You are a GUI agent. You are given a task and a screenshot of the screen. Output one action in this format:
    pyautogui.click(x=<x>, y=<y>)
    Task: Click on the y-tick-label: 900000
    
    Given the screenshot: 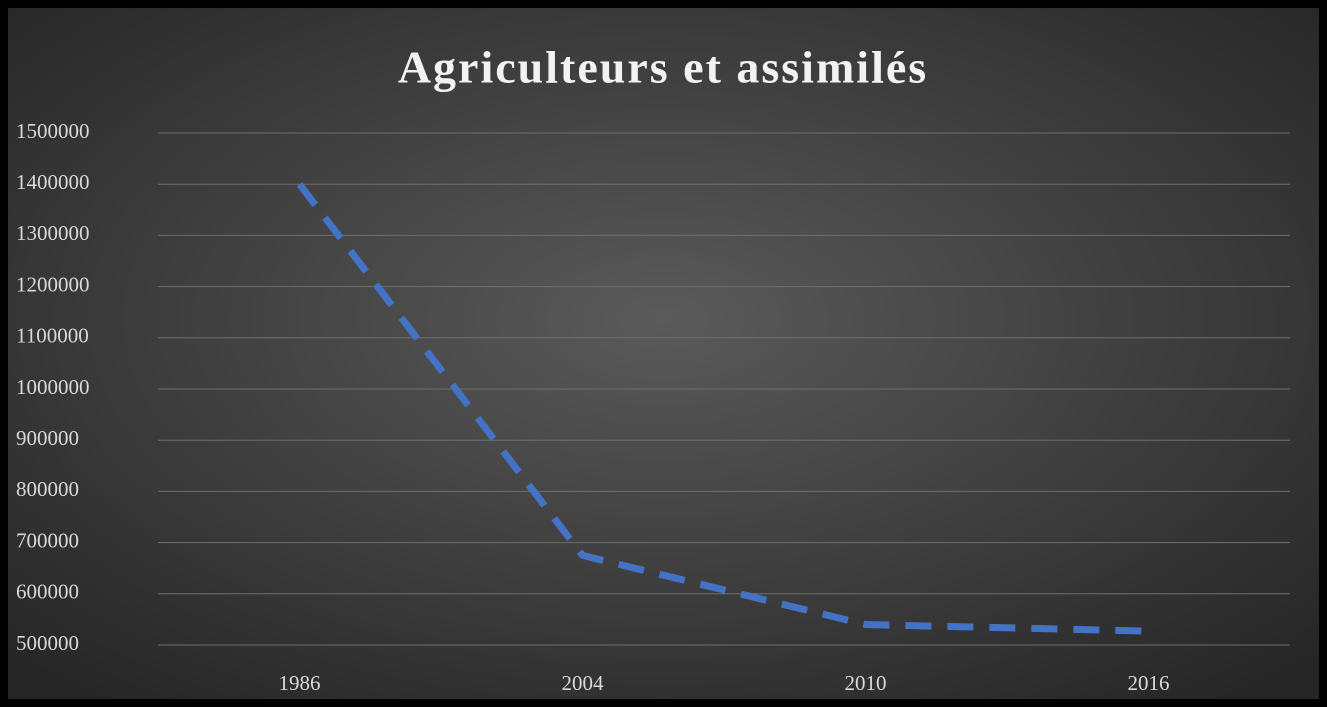 What is the action you would take?
    pyautogui.click(x=47, y=438)
    